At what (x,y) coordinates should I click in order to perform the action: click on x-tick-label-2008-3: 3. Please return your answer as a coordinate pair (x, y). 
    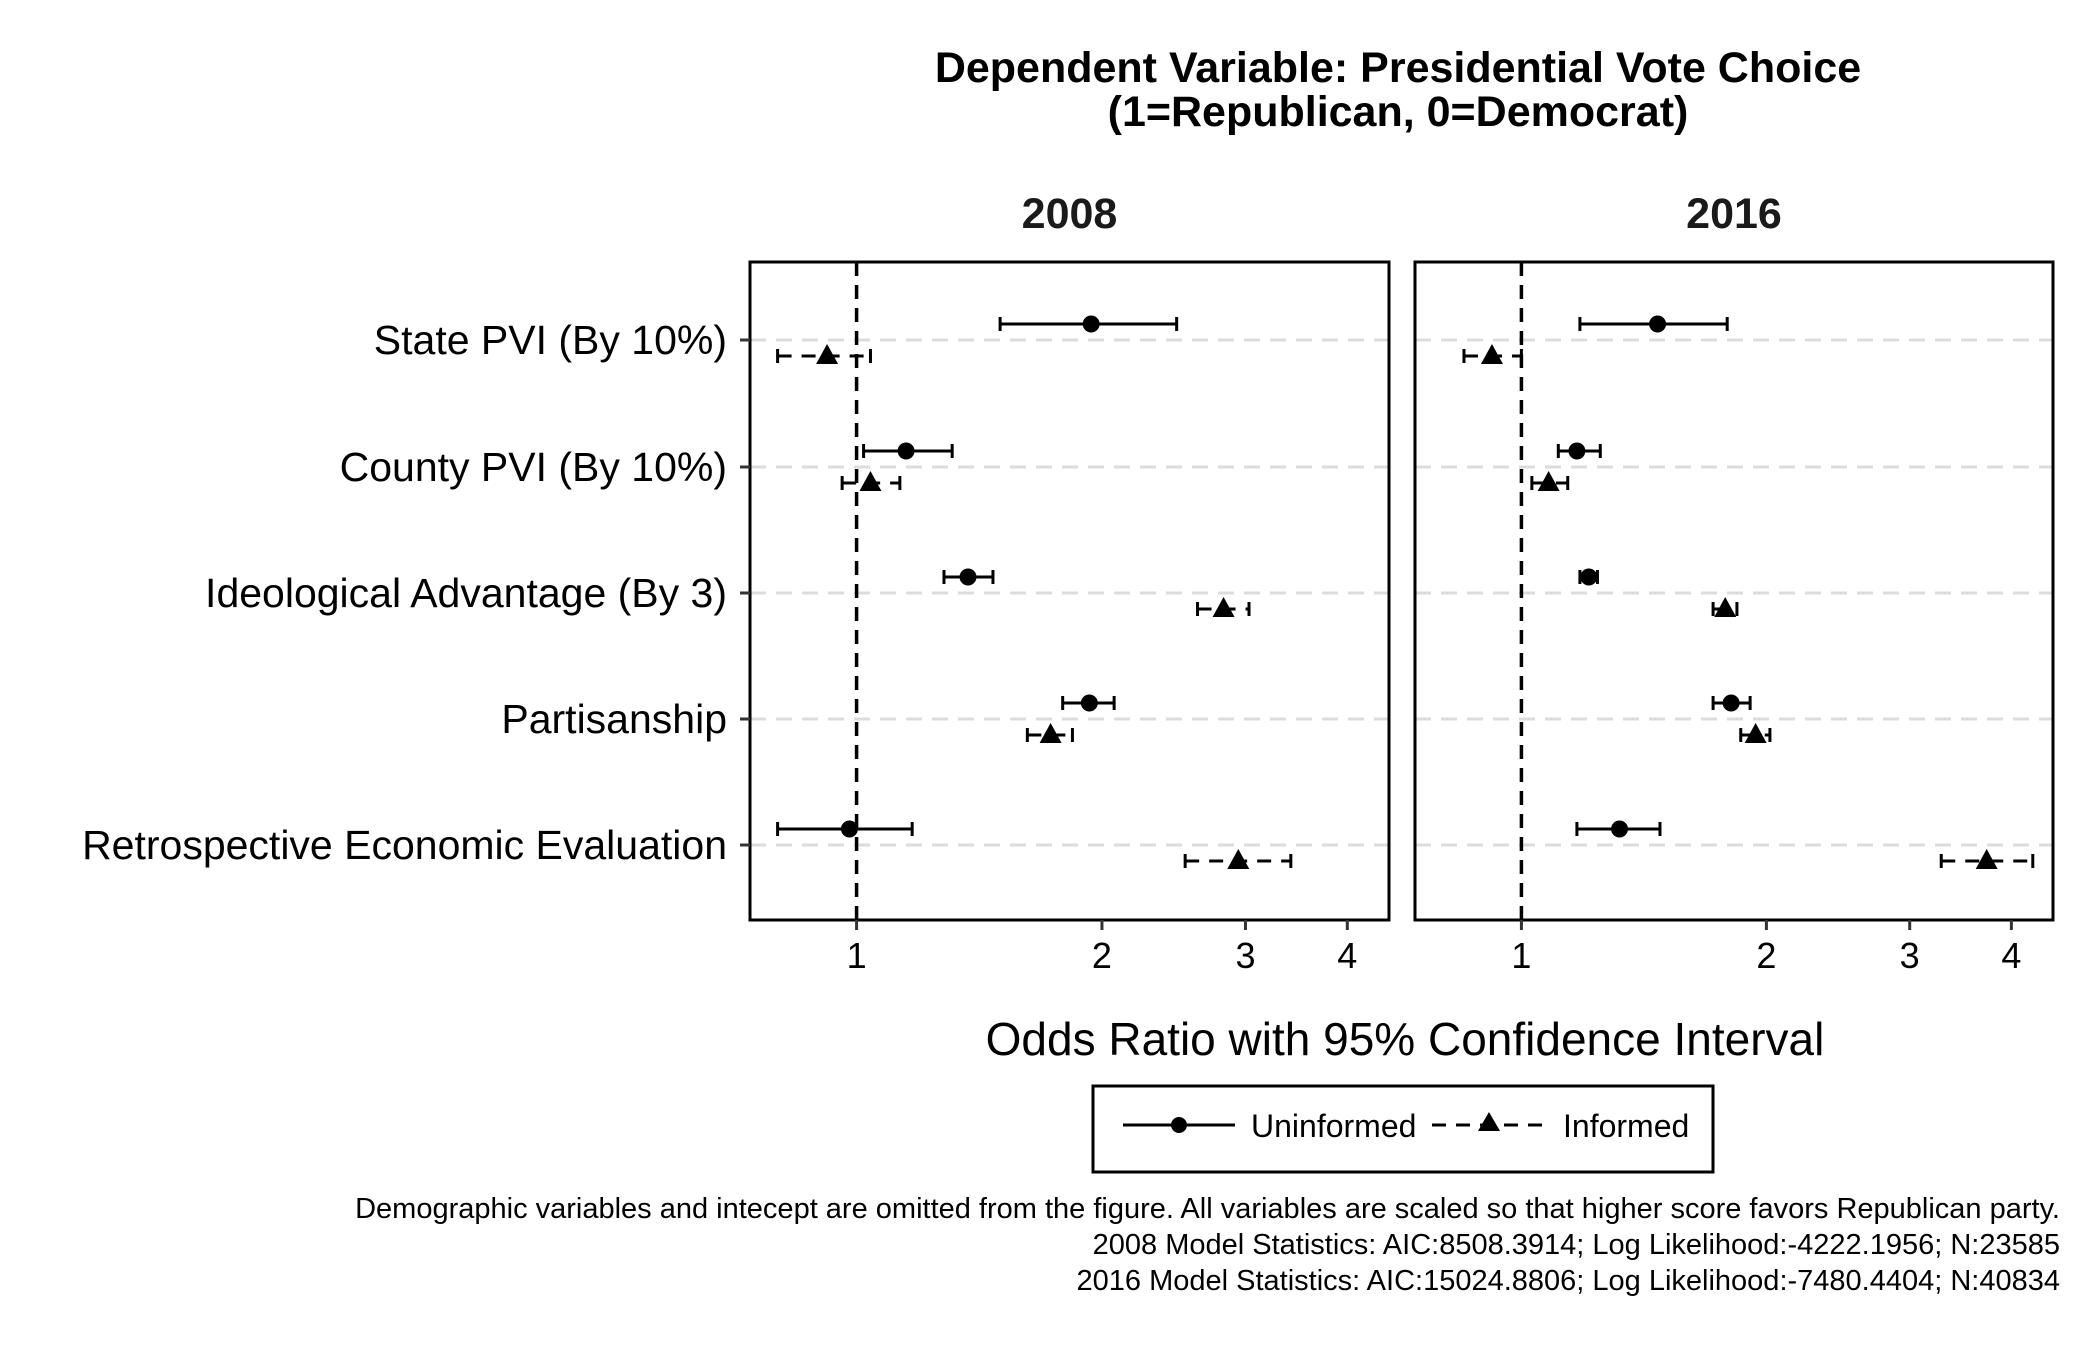
    Looking at the image, I should click on (1245, 955).